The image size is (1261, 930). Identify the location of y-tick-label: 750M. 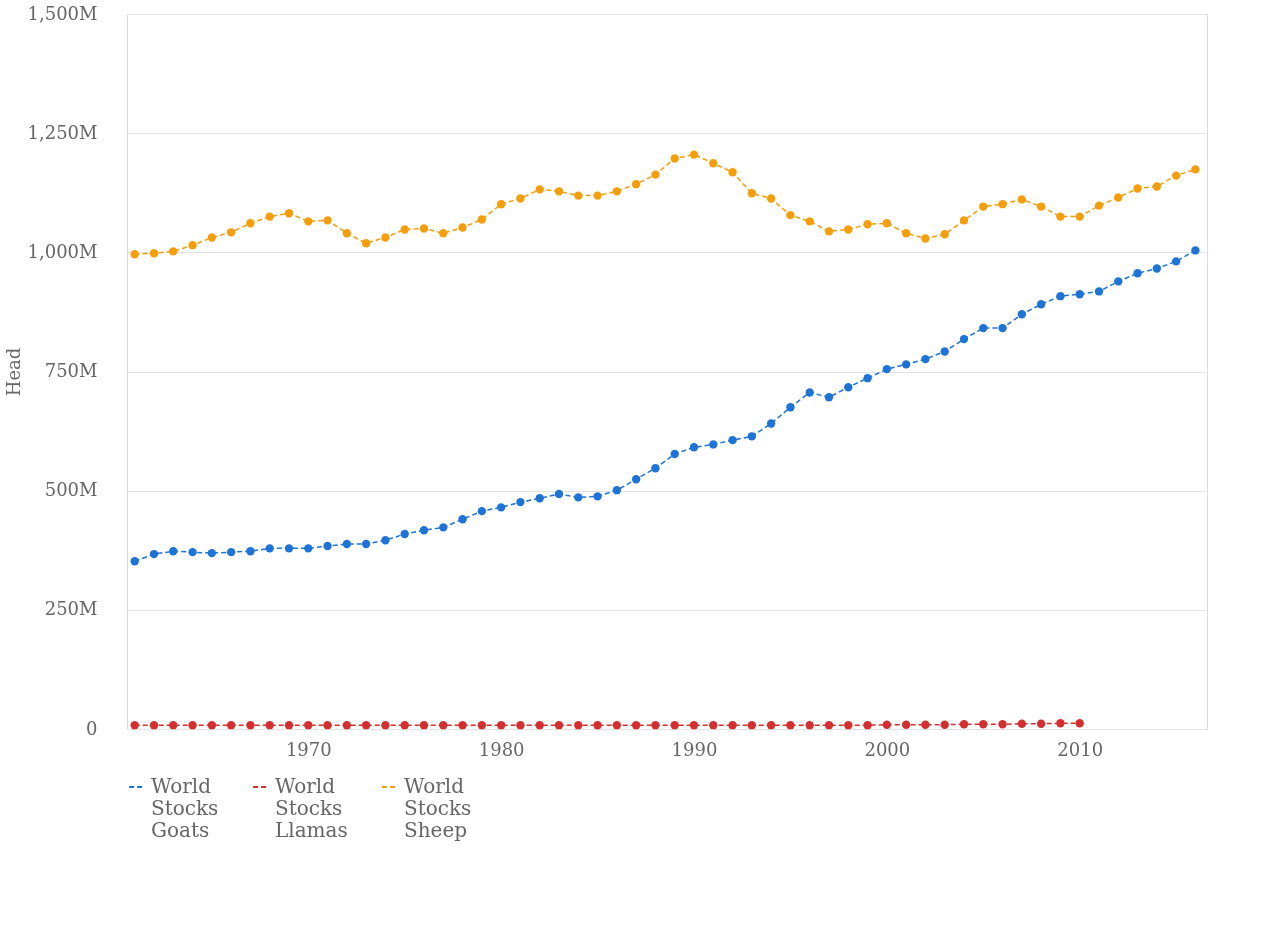
(71, 370).